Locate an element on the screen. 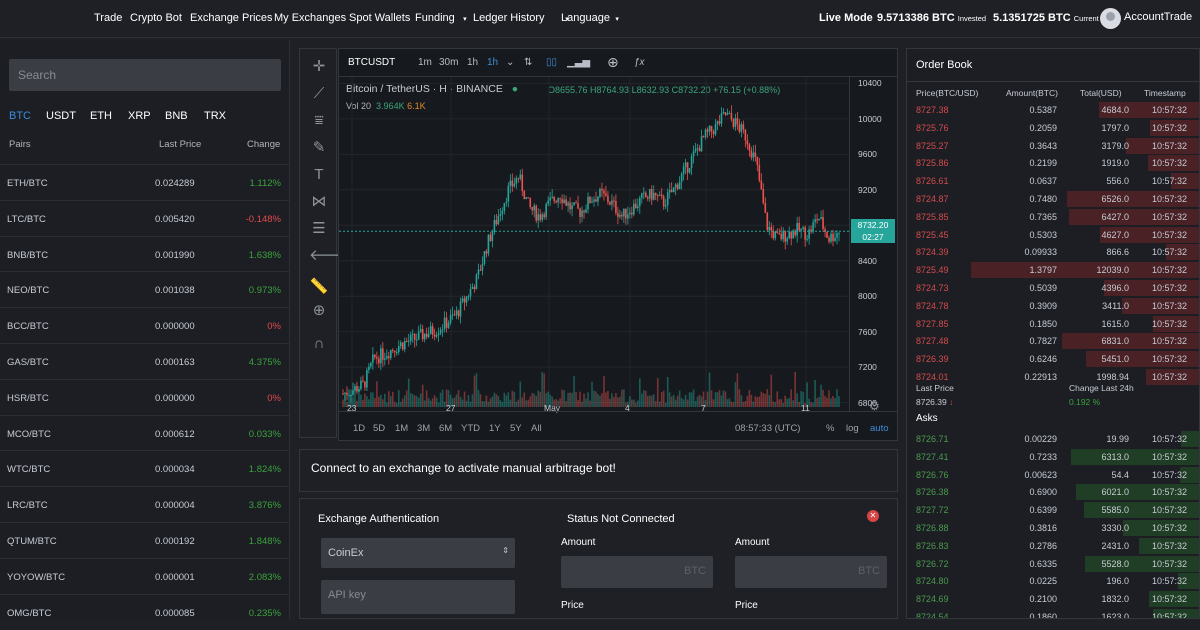 The image size is (1200, 630). ask-row: 8726.83 0.2786 2431.0 10:57:32 is located at coordinates (1053, 546).